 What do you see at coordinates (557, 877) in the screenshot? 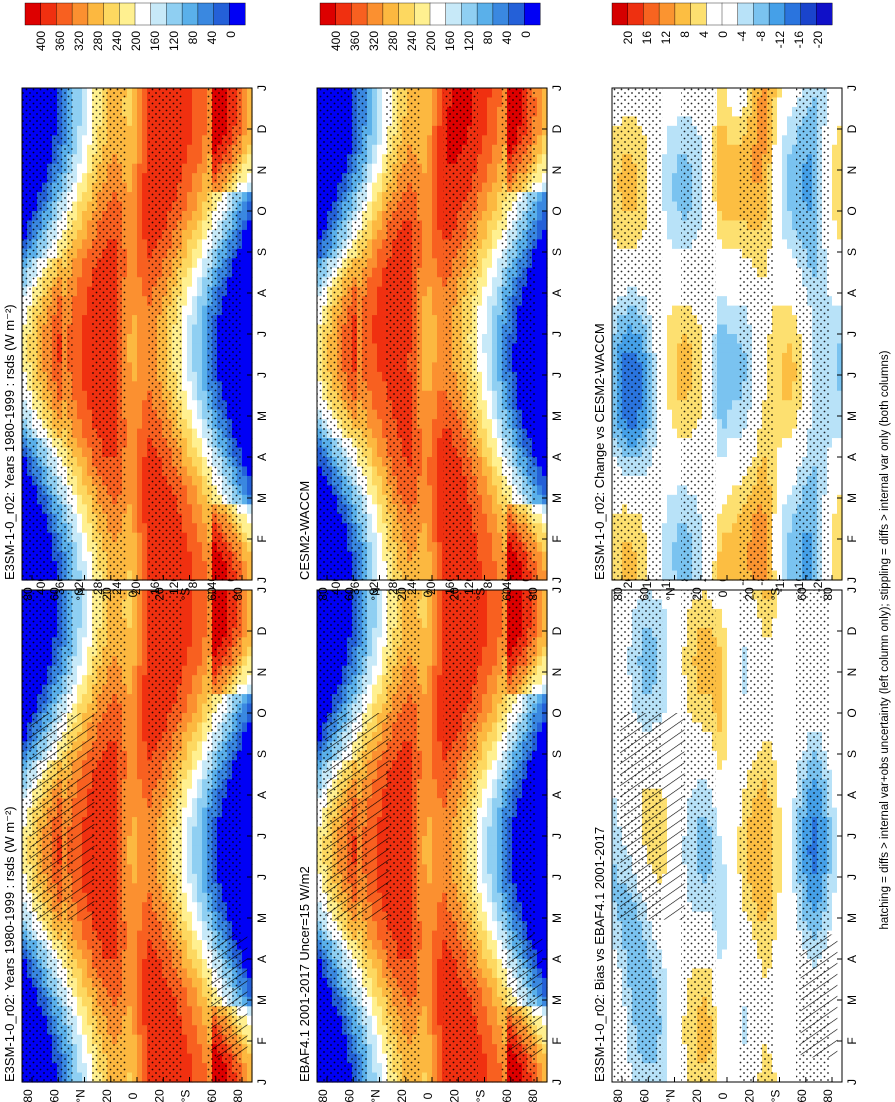
I see `month-tick-label: J` at bounding box center [557, 877].